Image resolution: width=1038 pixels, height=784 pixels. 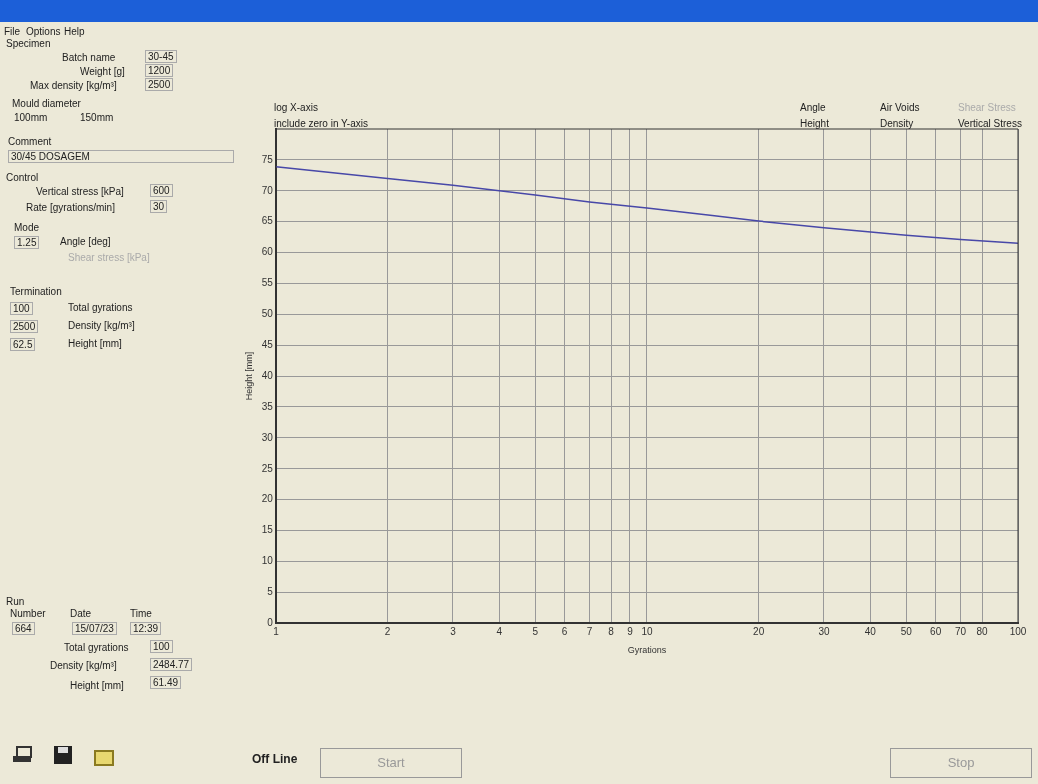 I want to click on text: 30, so click(x=159, y=206).